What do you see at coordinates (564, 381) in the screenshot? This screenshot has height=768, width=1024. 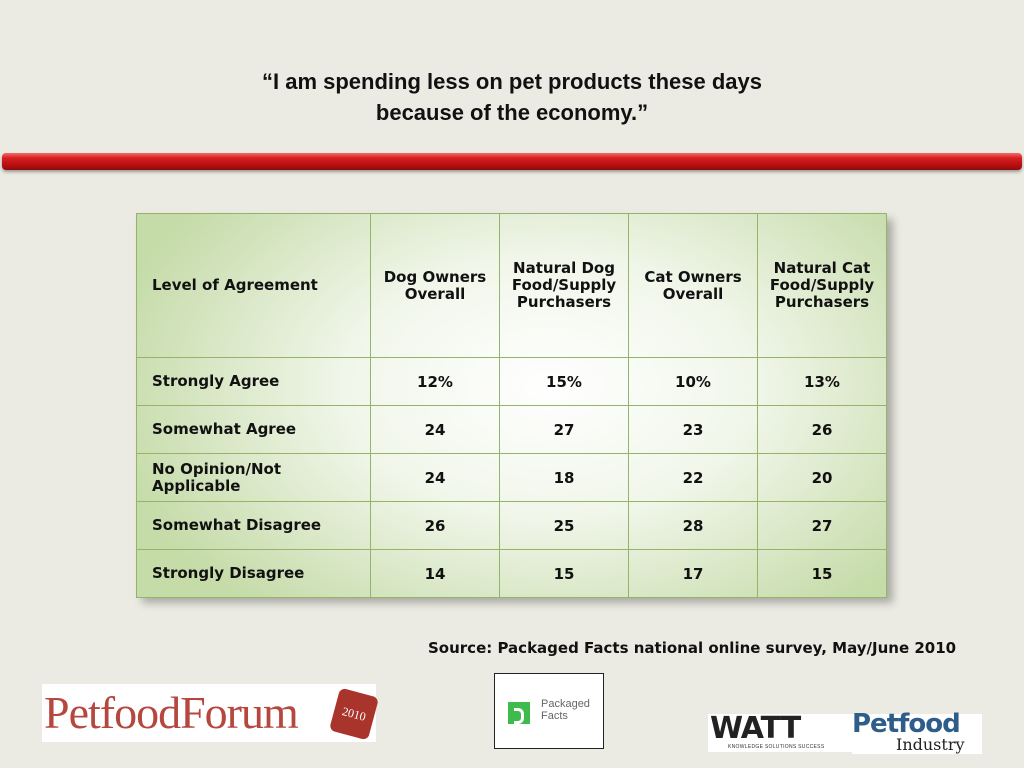 I see `table-cell: 15%` at bounding box center [564, 381].